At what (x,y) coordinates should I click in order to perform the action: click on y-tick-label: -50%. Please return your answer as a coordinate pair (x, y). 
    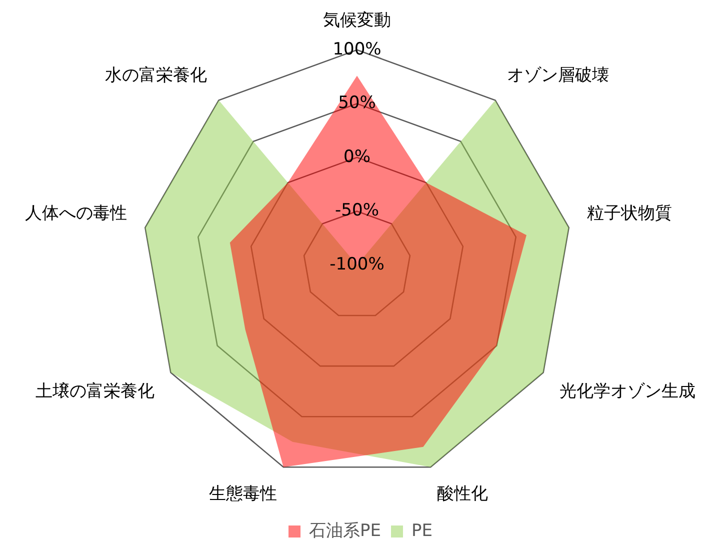
    Looking at the image, I should click on (357, 210).